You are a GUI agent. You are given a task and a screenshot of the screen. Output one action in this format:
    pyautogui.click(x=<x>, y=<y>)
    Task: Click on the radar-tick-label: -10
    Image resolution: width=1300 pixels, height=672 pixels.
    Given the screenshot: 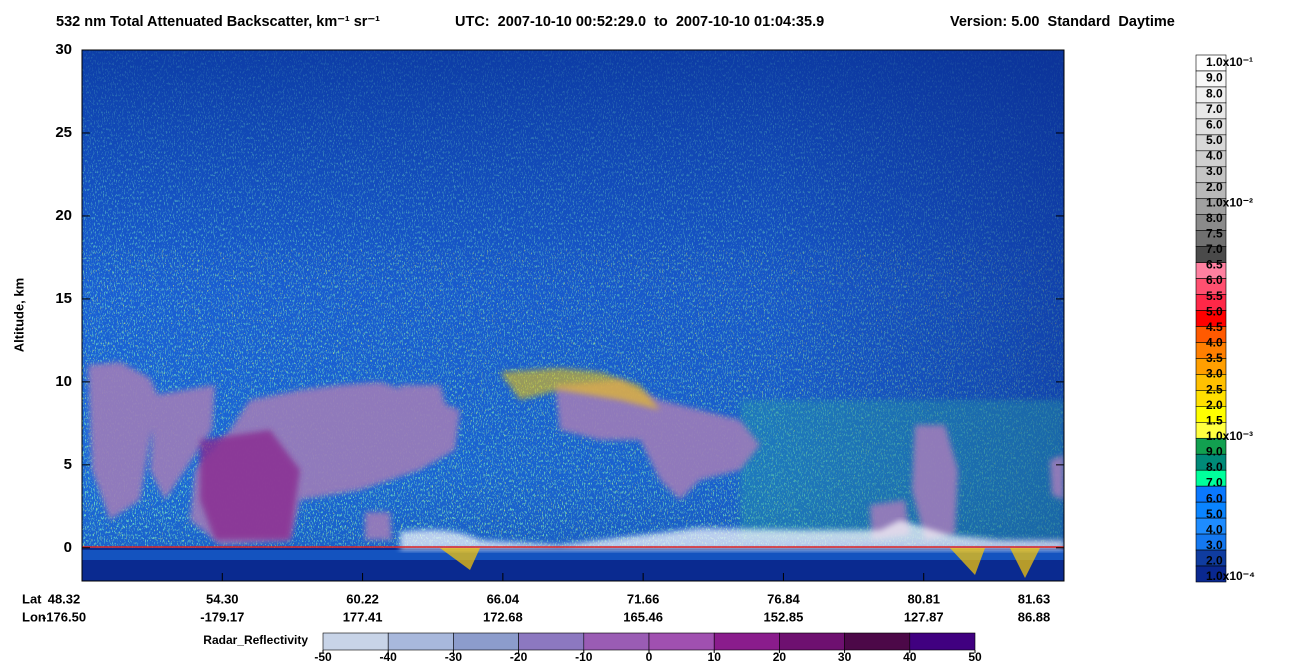 What is the action you would take?
    pyautogui.click(x=584, y=657)
    